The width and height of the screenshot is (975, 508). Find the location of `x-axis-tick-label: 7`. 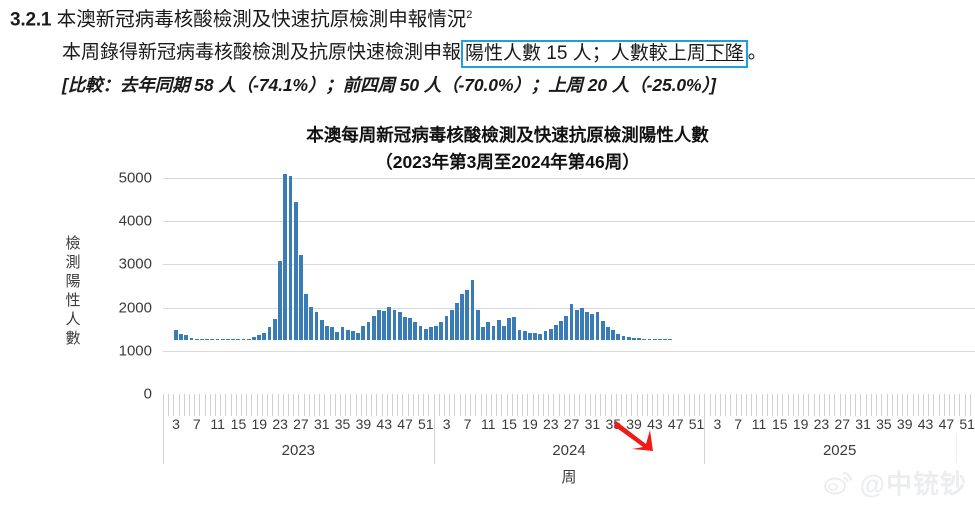

x-axis-tick-label: 7 is located at coordinates (467, 424).